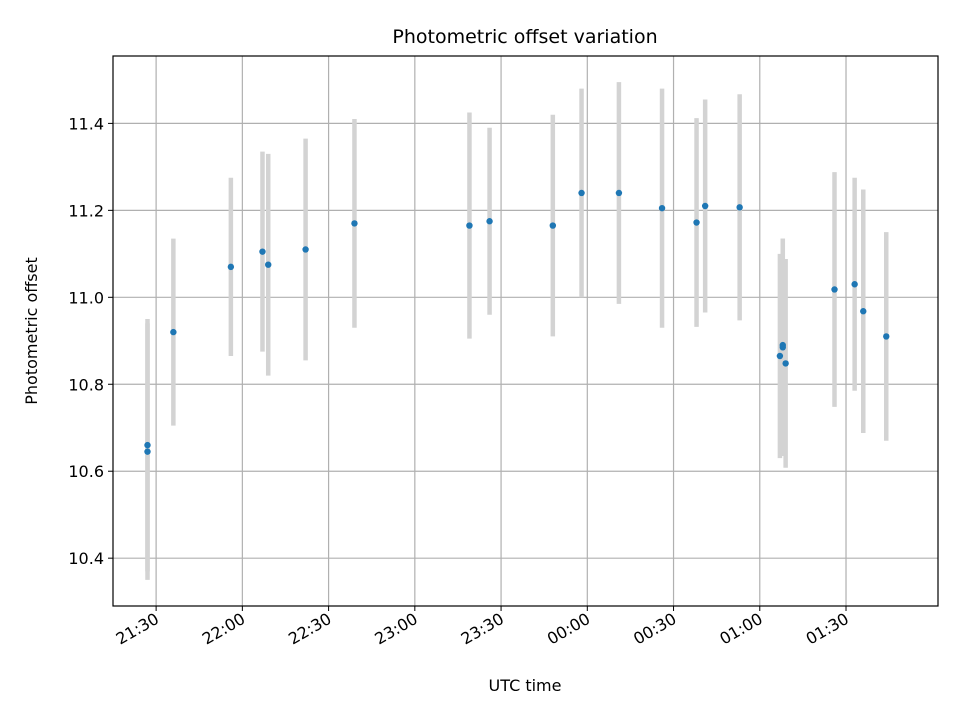 Image resolution: width=960 pixels, height=720 pixels. What do you see at coordinates (86, 297) in the screenshot?
I see `y-tick-label: 11.0` at bounding box center [86, 297].